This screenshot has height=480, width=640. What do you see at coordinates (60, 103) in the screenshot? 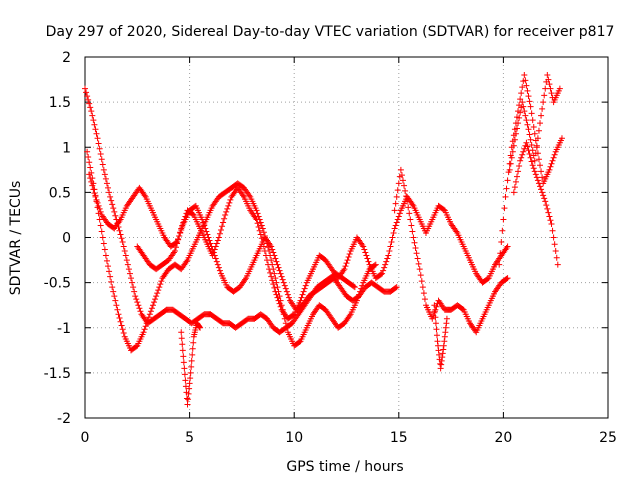
I see `y-tick-label: 1.5` at bounding box center [60, 103].